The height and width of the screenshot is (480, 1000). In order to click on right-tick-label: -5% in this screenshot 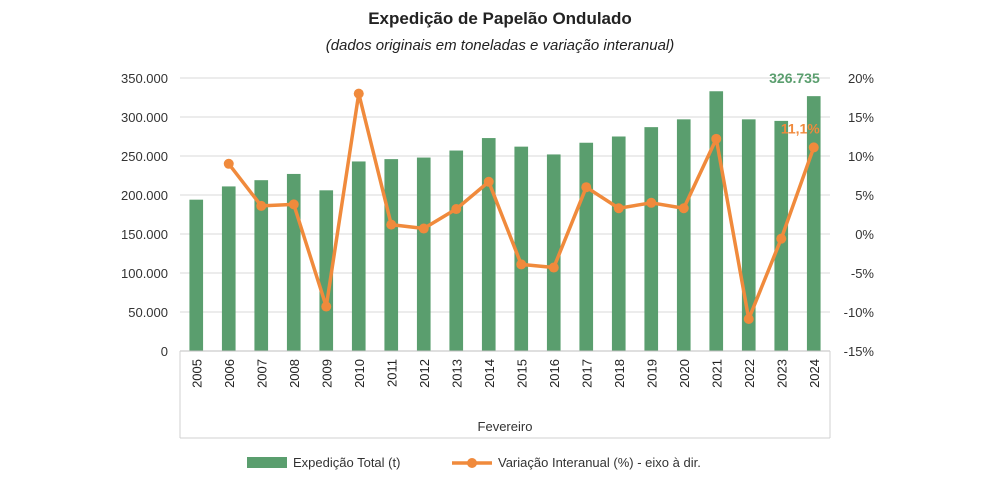, I will do `click(863, 273)`.